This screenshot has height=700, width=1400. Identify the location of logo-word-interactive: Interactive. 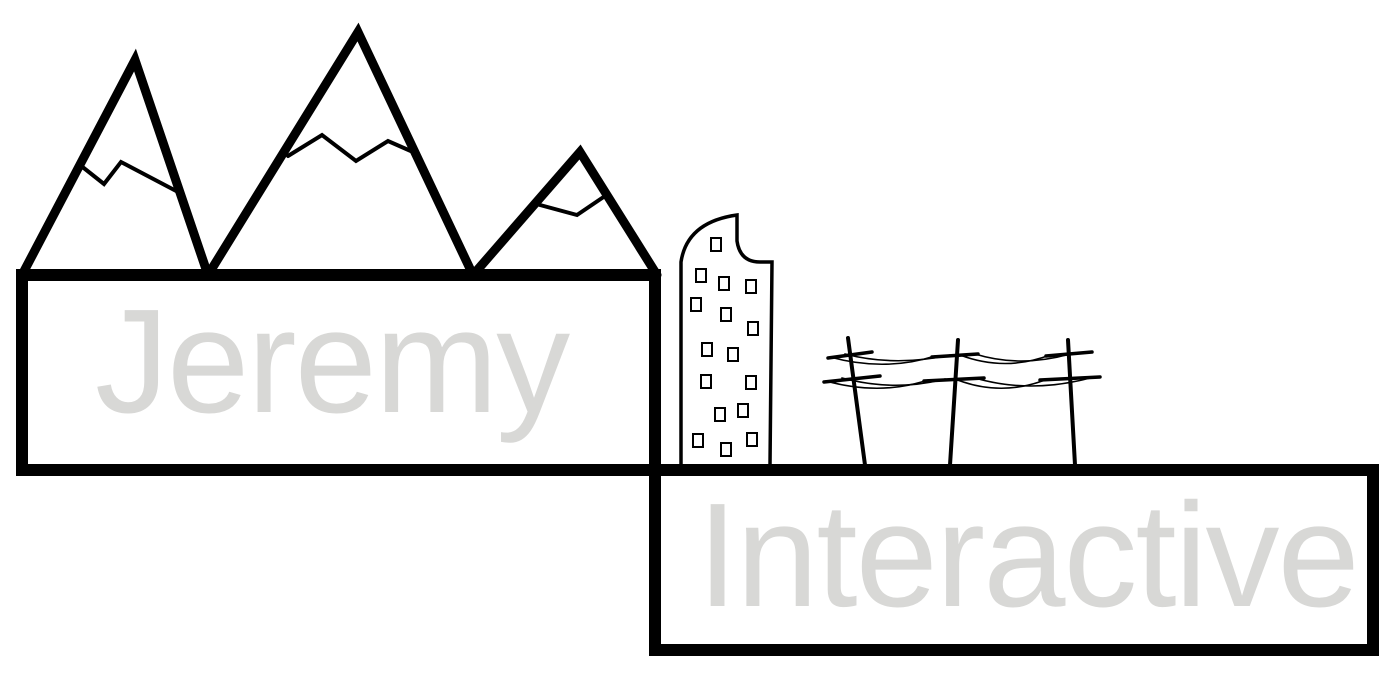
(1028, 555).